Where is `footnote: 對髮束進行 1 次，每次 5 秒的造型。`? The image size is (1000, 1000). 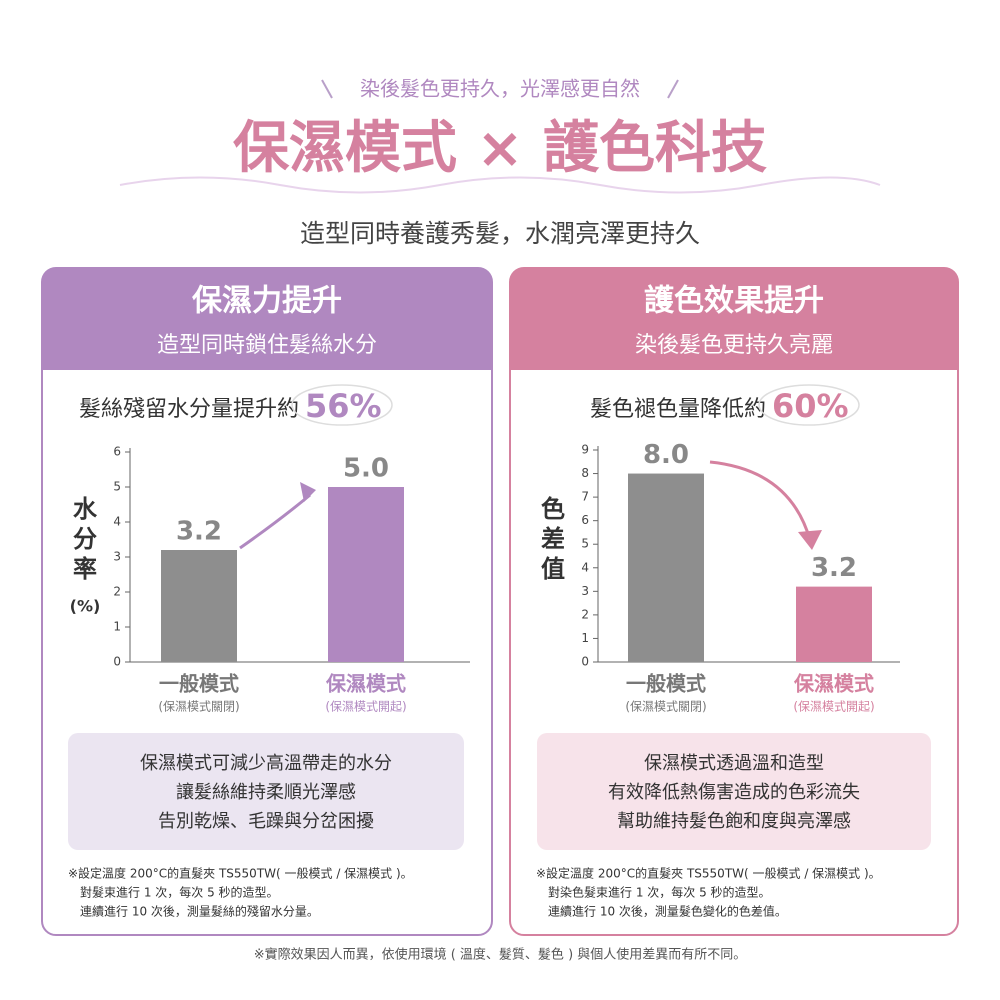
footnote: 對髮束進行 1 次，每次 5 秒的造型。 is located at coordinates (179, 892).